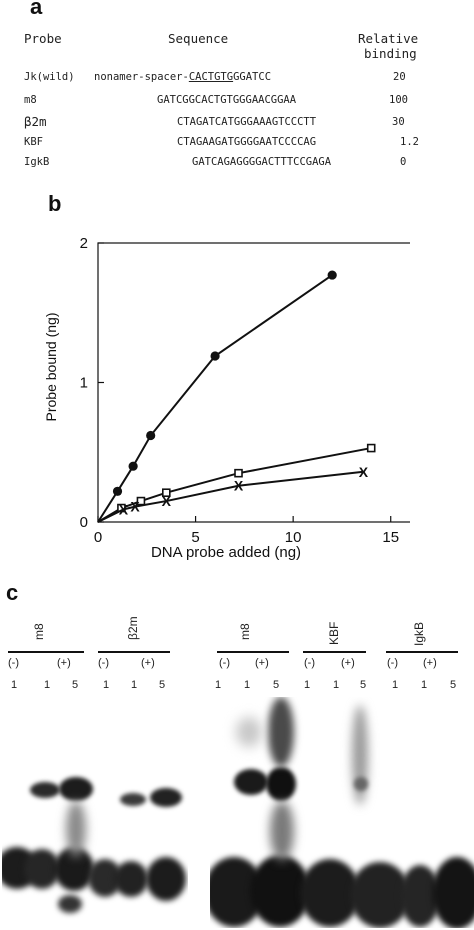 This screenshot has height=930, width=474. What do you see at coordinates (398, 122) in the screenshot?
I see `relative-binding-value: 30` at bounding box center [398, 122].